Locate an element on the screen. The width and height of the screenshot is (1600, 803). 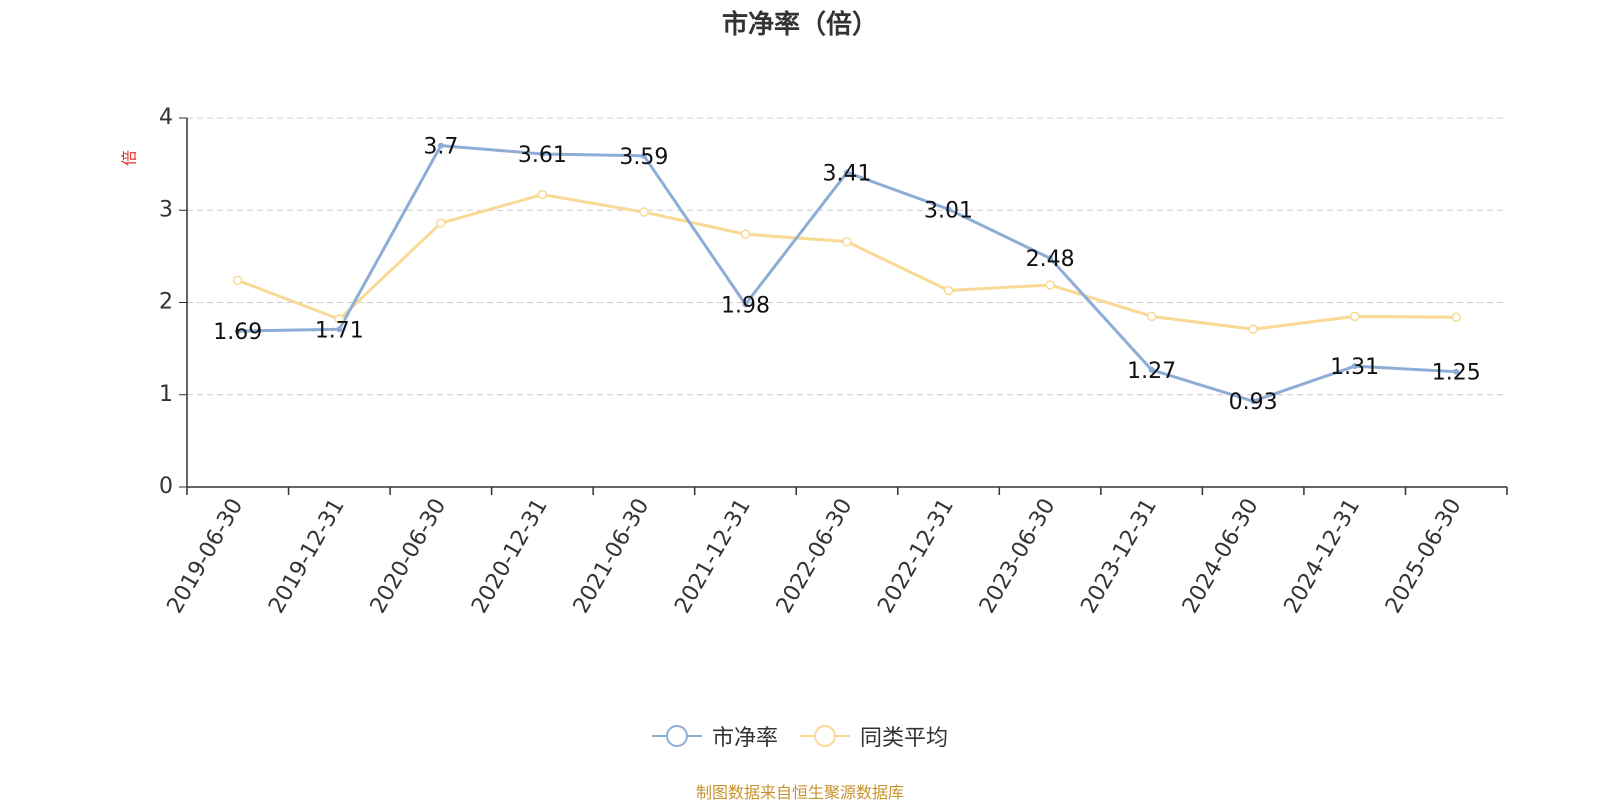
data-label-pb-ratio: 3.7 is located at coordinates (440, 147).